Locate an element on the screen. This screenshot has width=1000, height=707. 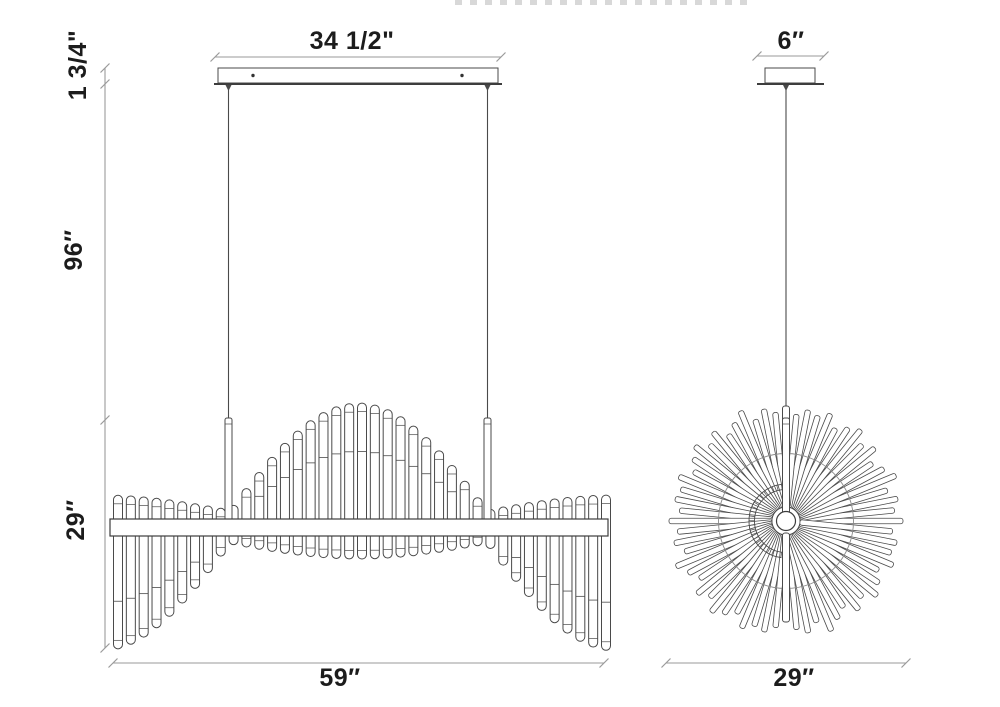
dim-label-drop-height: 96″ is located at coordinates (74, 250).